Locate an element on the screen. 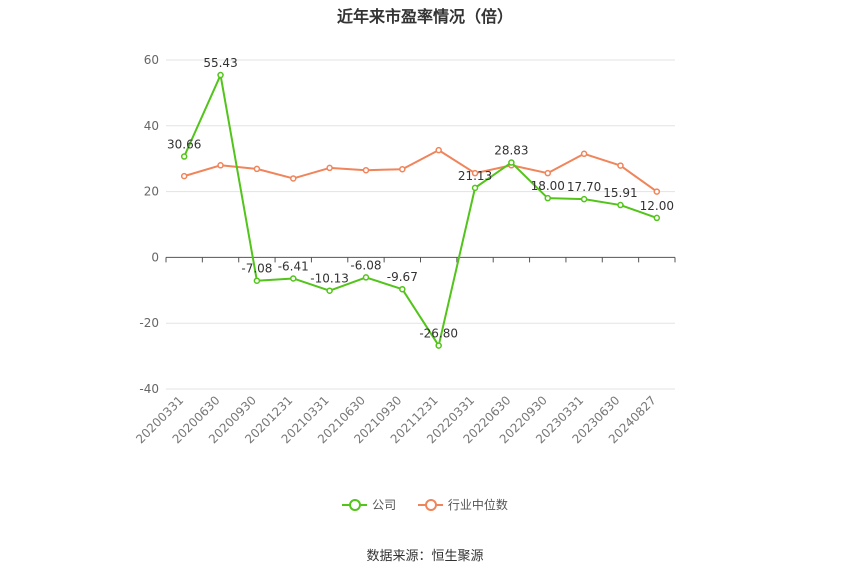 The width and height of the screenshot is (850, 575). company-data-label: -9.67 is located at coordinates (402, 277).